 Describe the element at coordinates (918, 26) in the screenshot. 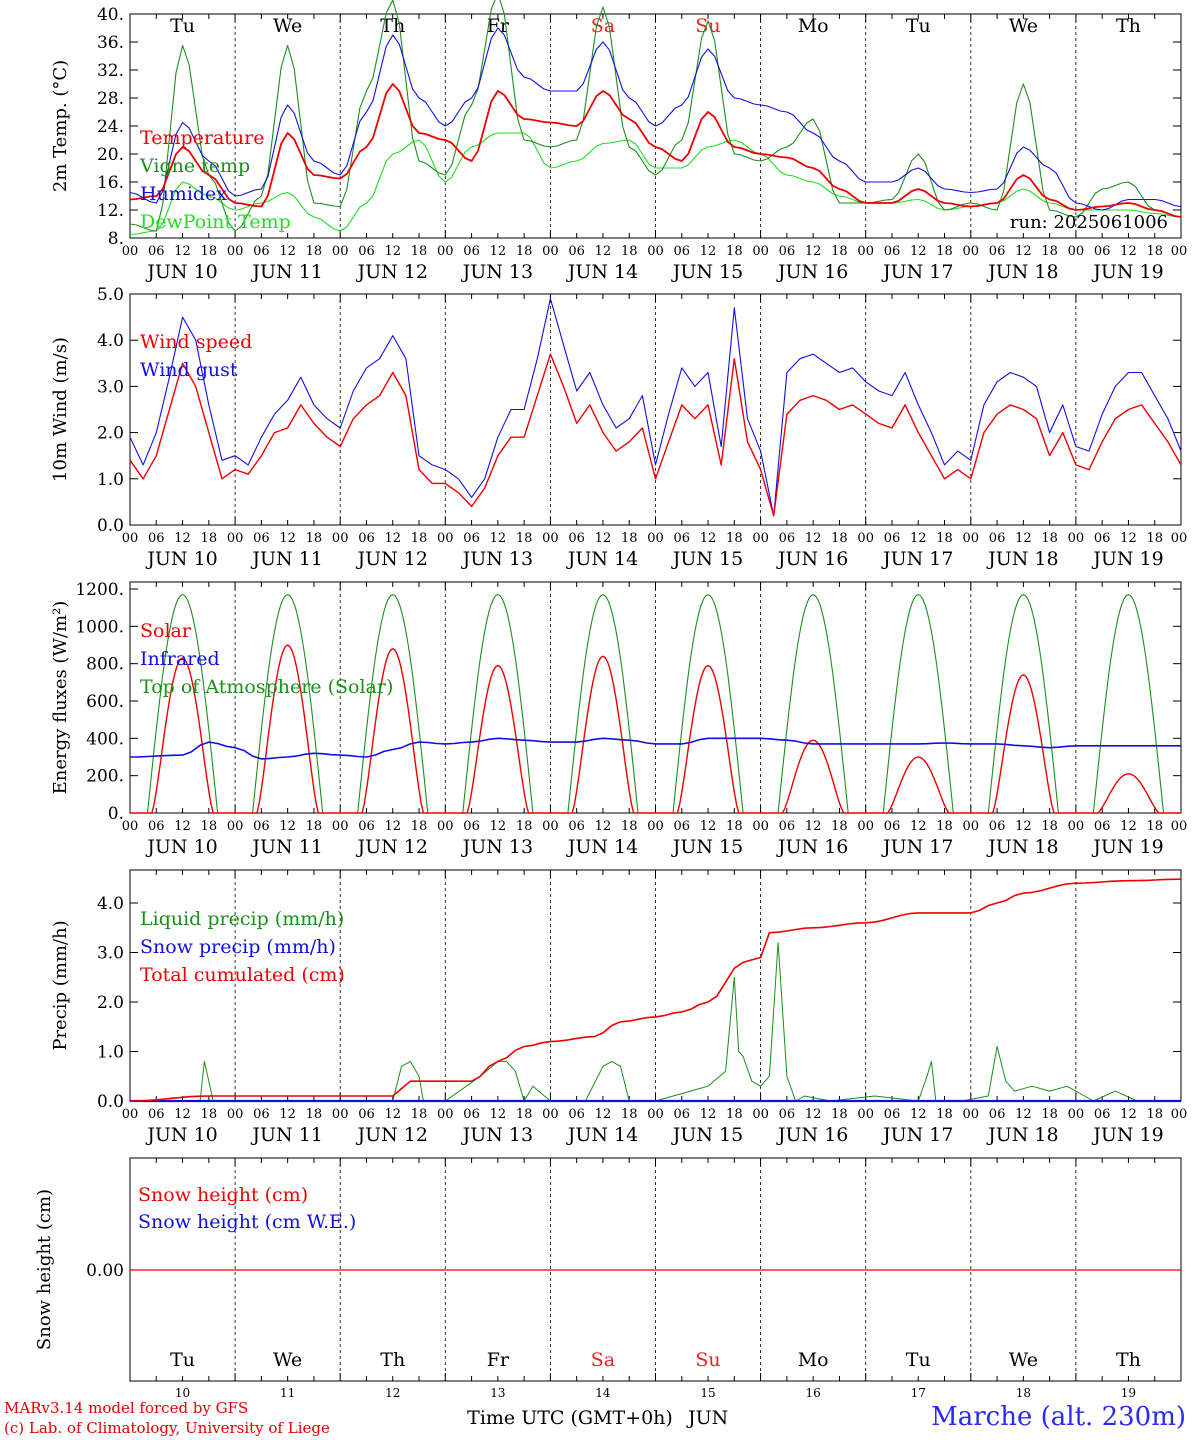

I see `weekday-label: Tu` at that location.